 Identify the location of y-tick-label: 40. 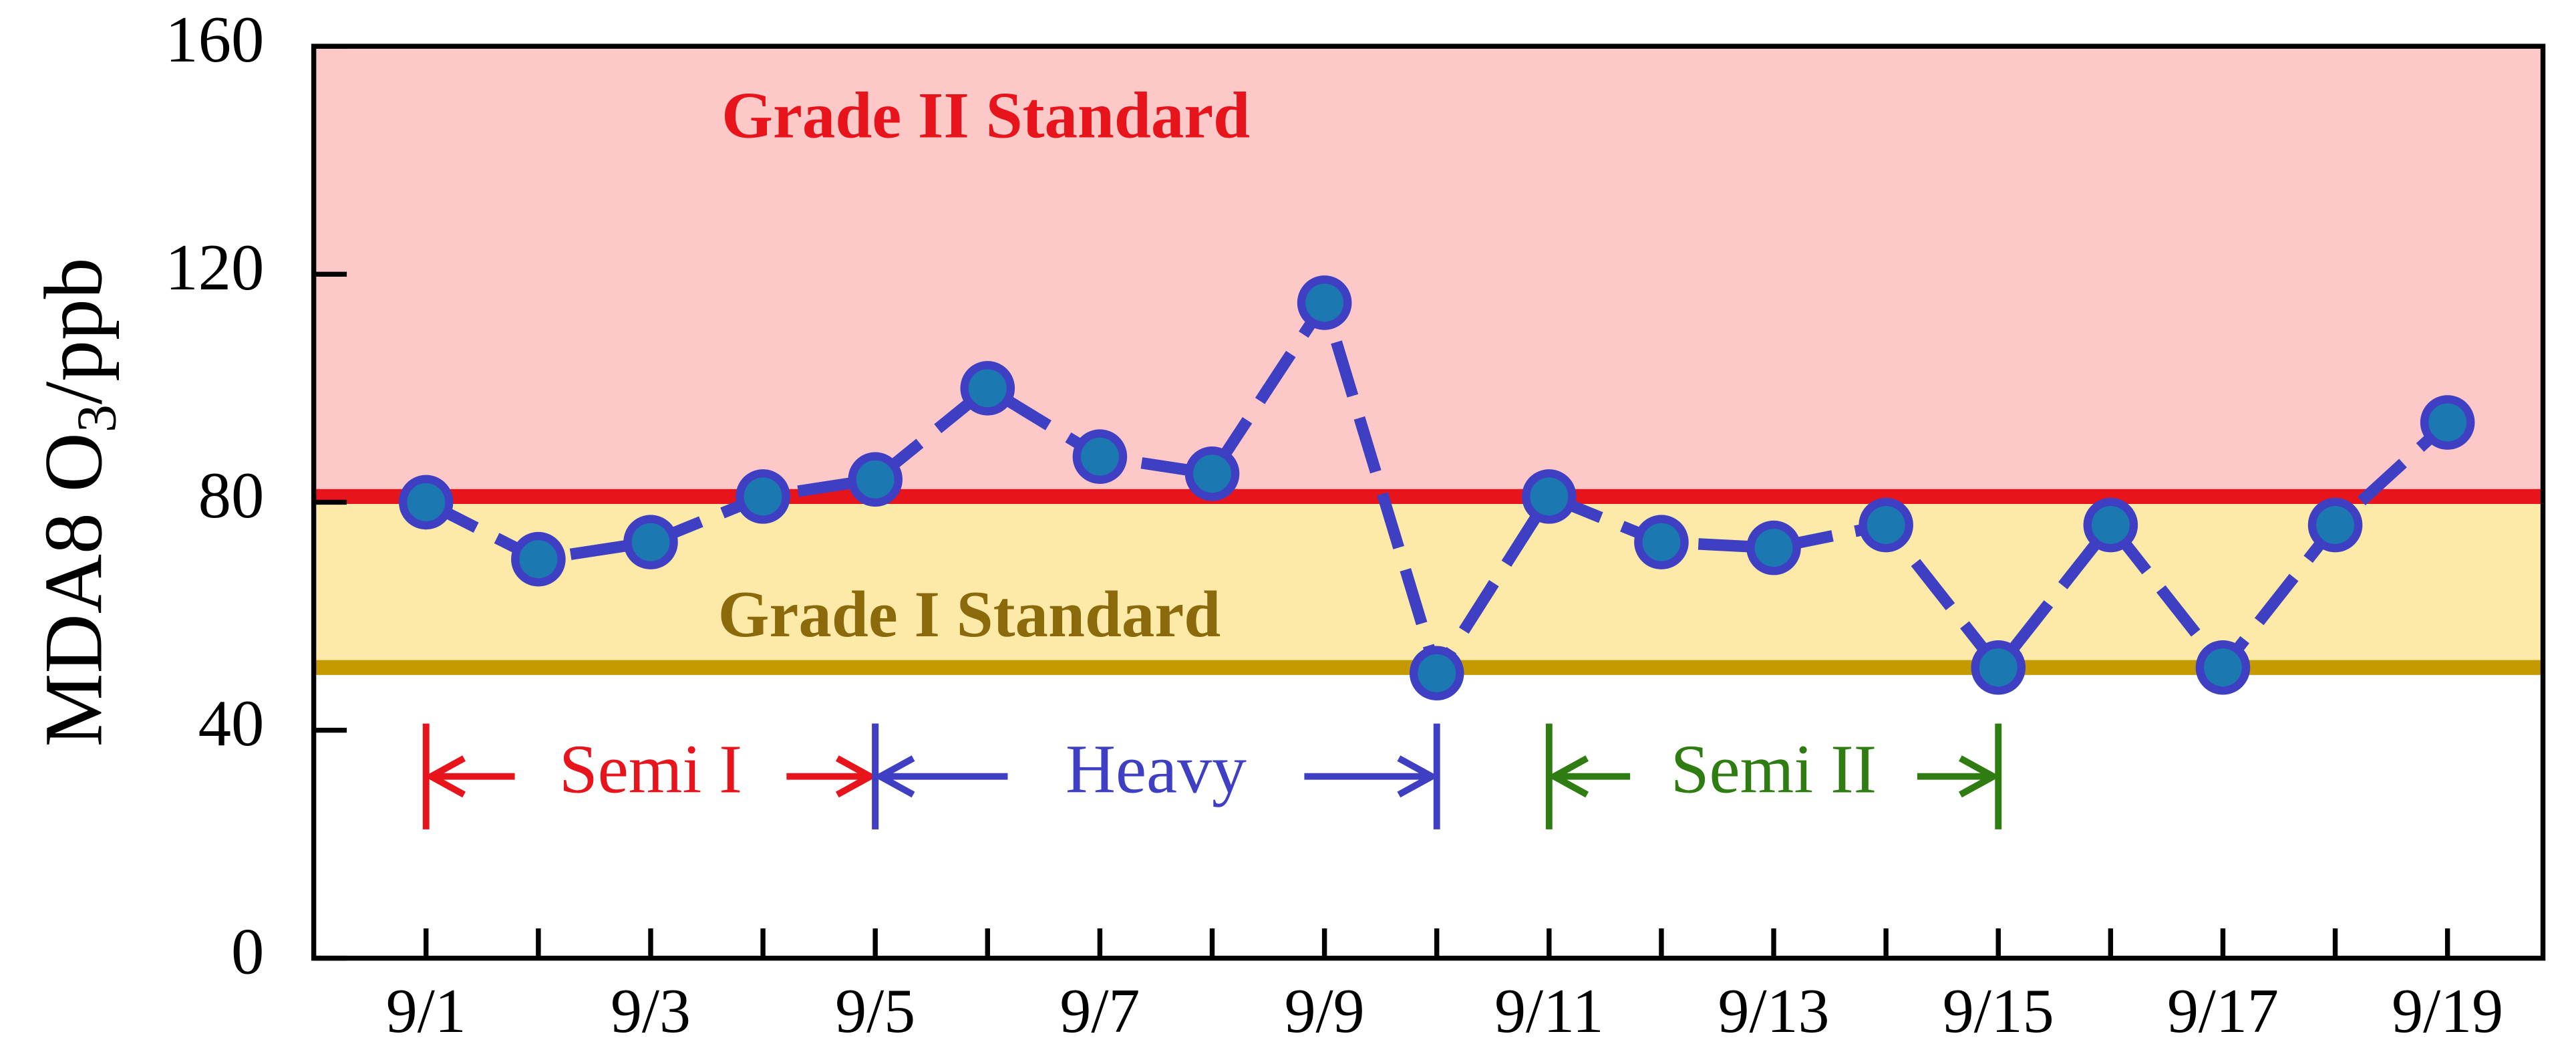
(231, 723).